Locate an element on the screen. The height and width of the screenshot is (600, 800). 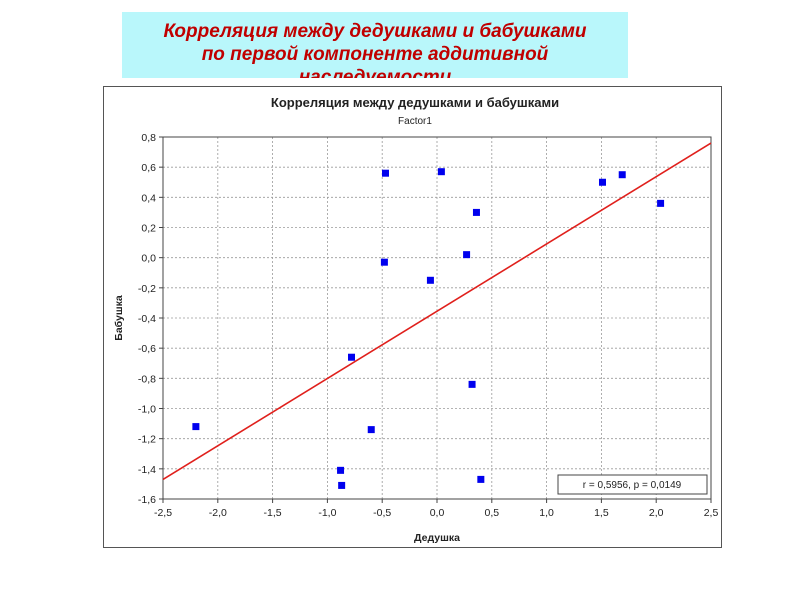
x-tick-label: 0,5 is located at coordinates (491, 513).